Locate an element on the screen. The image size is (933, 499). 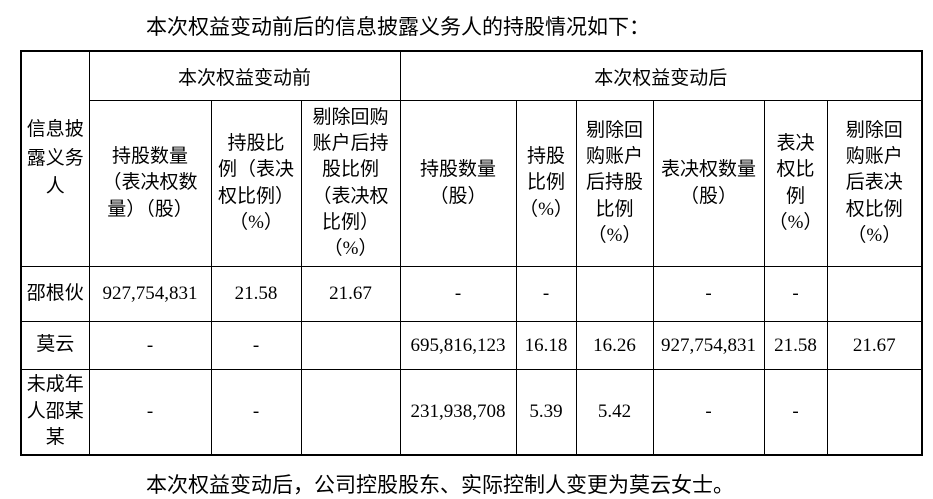
conclusion-statement: 本次权益变动后，公司控股股东、实际控制人变更为莫云女士。 is located at coordinates (440, 484).